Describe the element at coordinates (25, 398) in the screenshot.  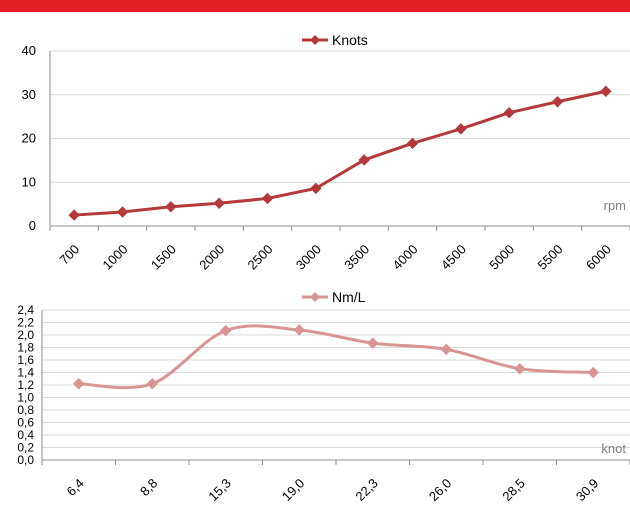
I see `y-tick-label: 1,0` at that location.